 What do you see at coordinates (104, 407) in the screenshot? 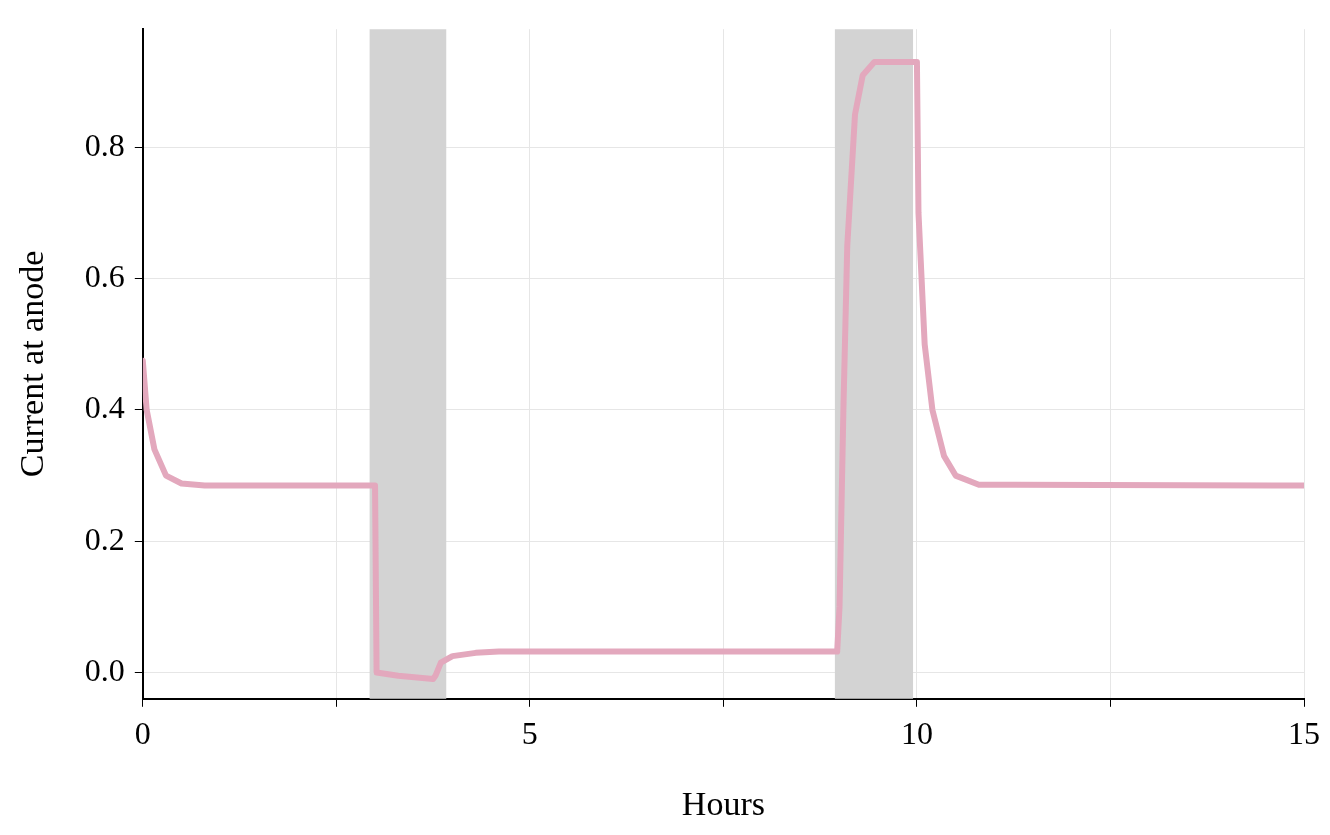
I see `y-tick-label: 0.4` at bounding box center [104, 407].